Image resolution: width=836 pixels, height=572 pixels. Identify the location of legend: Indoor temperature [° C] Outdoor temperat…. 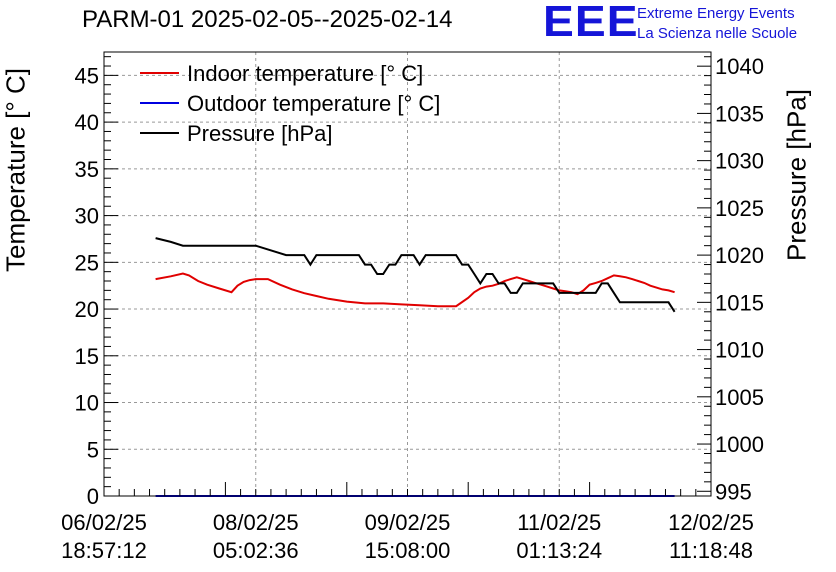
(290, 103).